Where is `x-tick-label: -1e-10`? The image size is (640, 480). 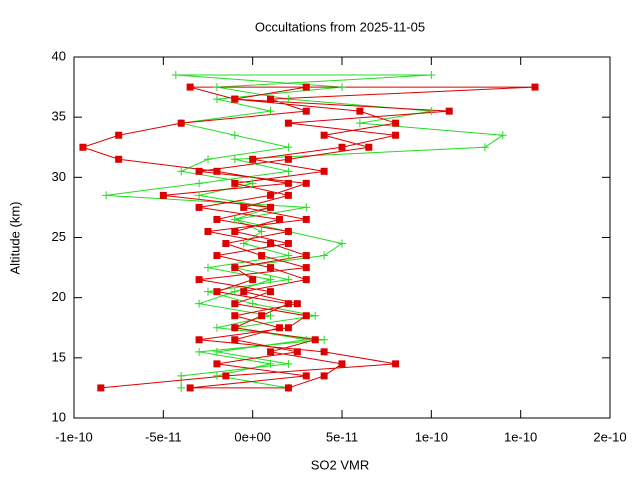
x-tick-label: -1e-10 is located at coordinates (74, 436).